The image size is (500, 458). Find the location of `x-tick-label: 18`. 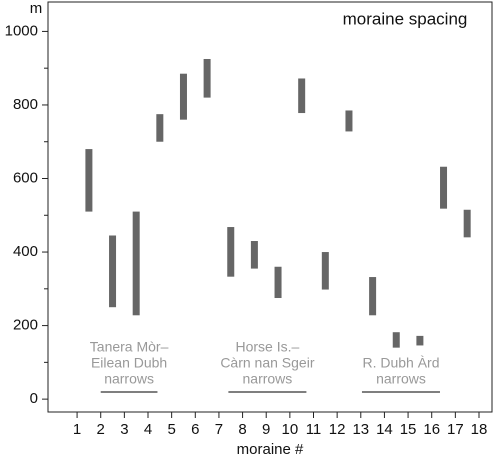

x-tick-label: 18 is located at coordinates (479, 429).